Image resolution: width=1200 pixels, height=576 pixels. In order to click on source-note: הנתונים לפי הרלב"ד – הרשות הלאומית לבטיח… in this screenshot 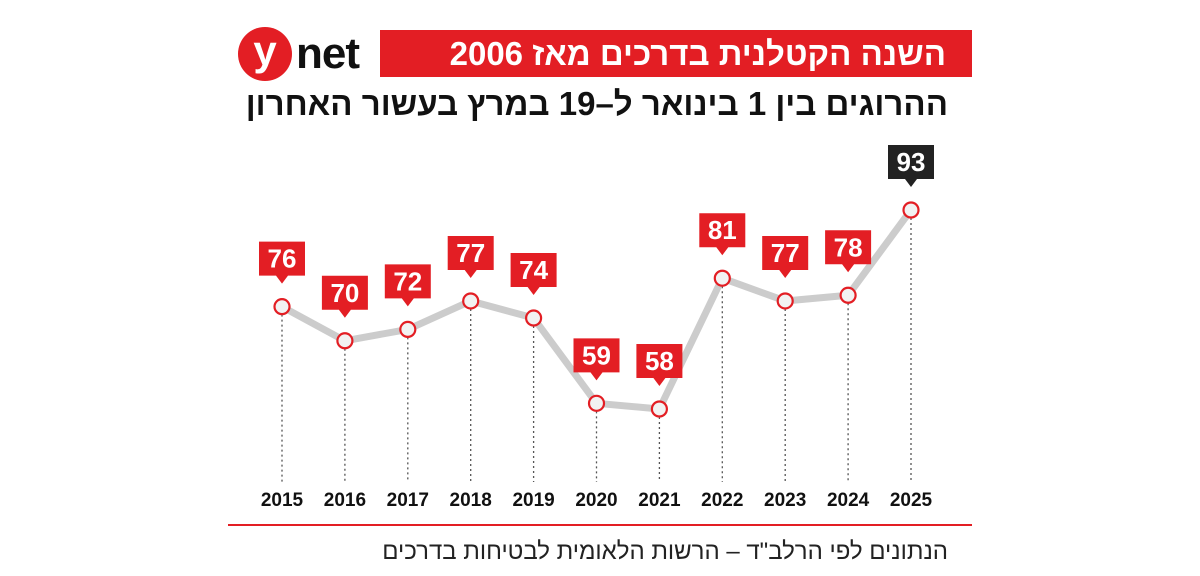, I will do `click(665, 551)`.